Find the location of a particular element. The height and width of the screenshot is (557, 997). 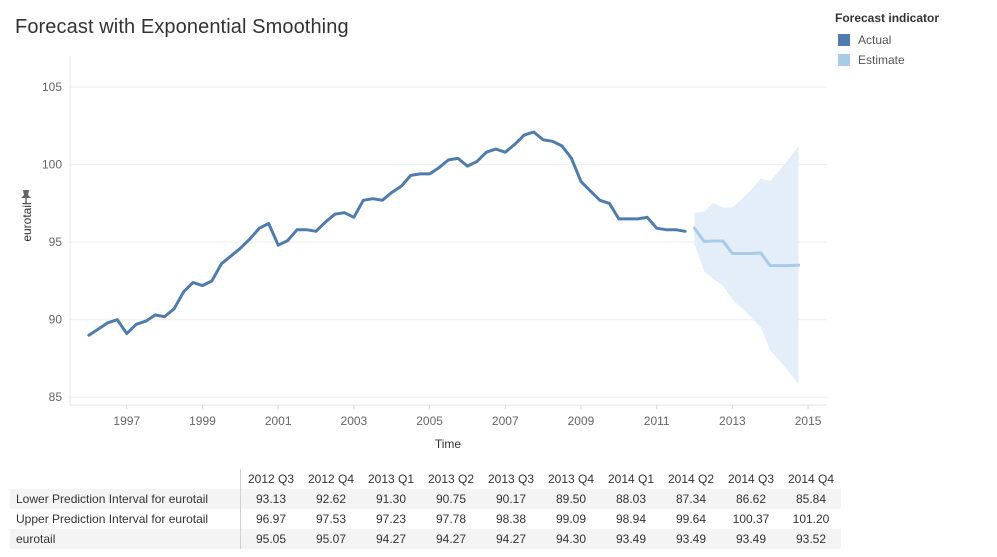

x-tick-label: 2013 is located at coordinates (732, 421).